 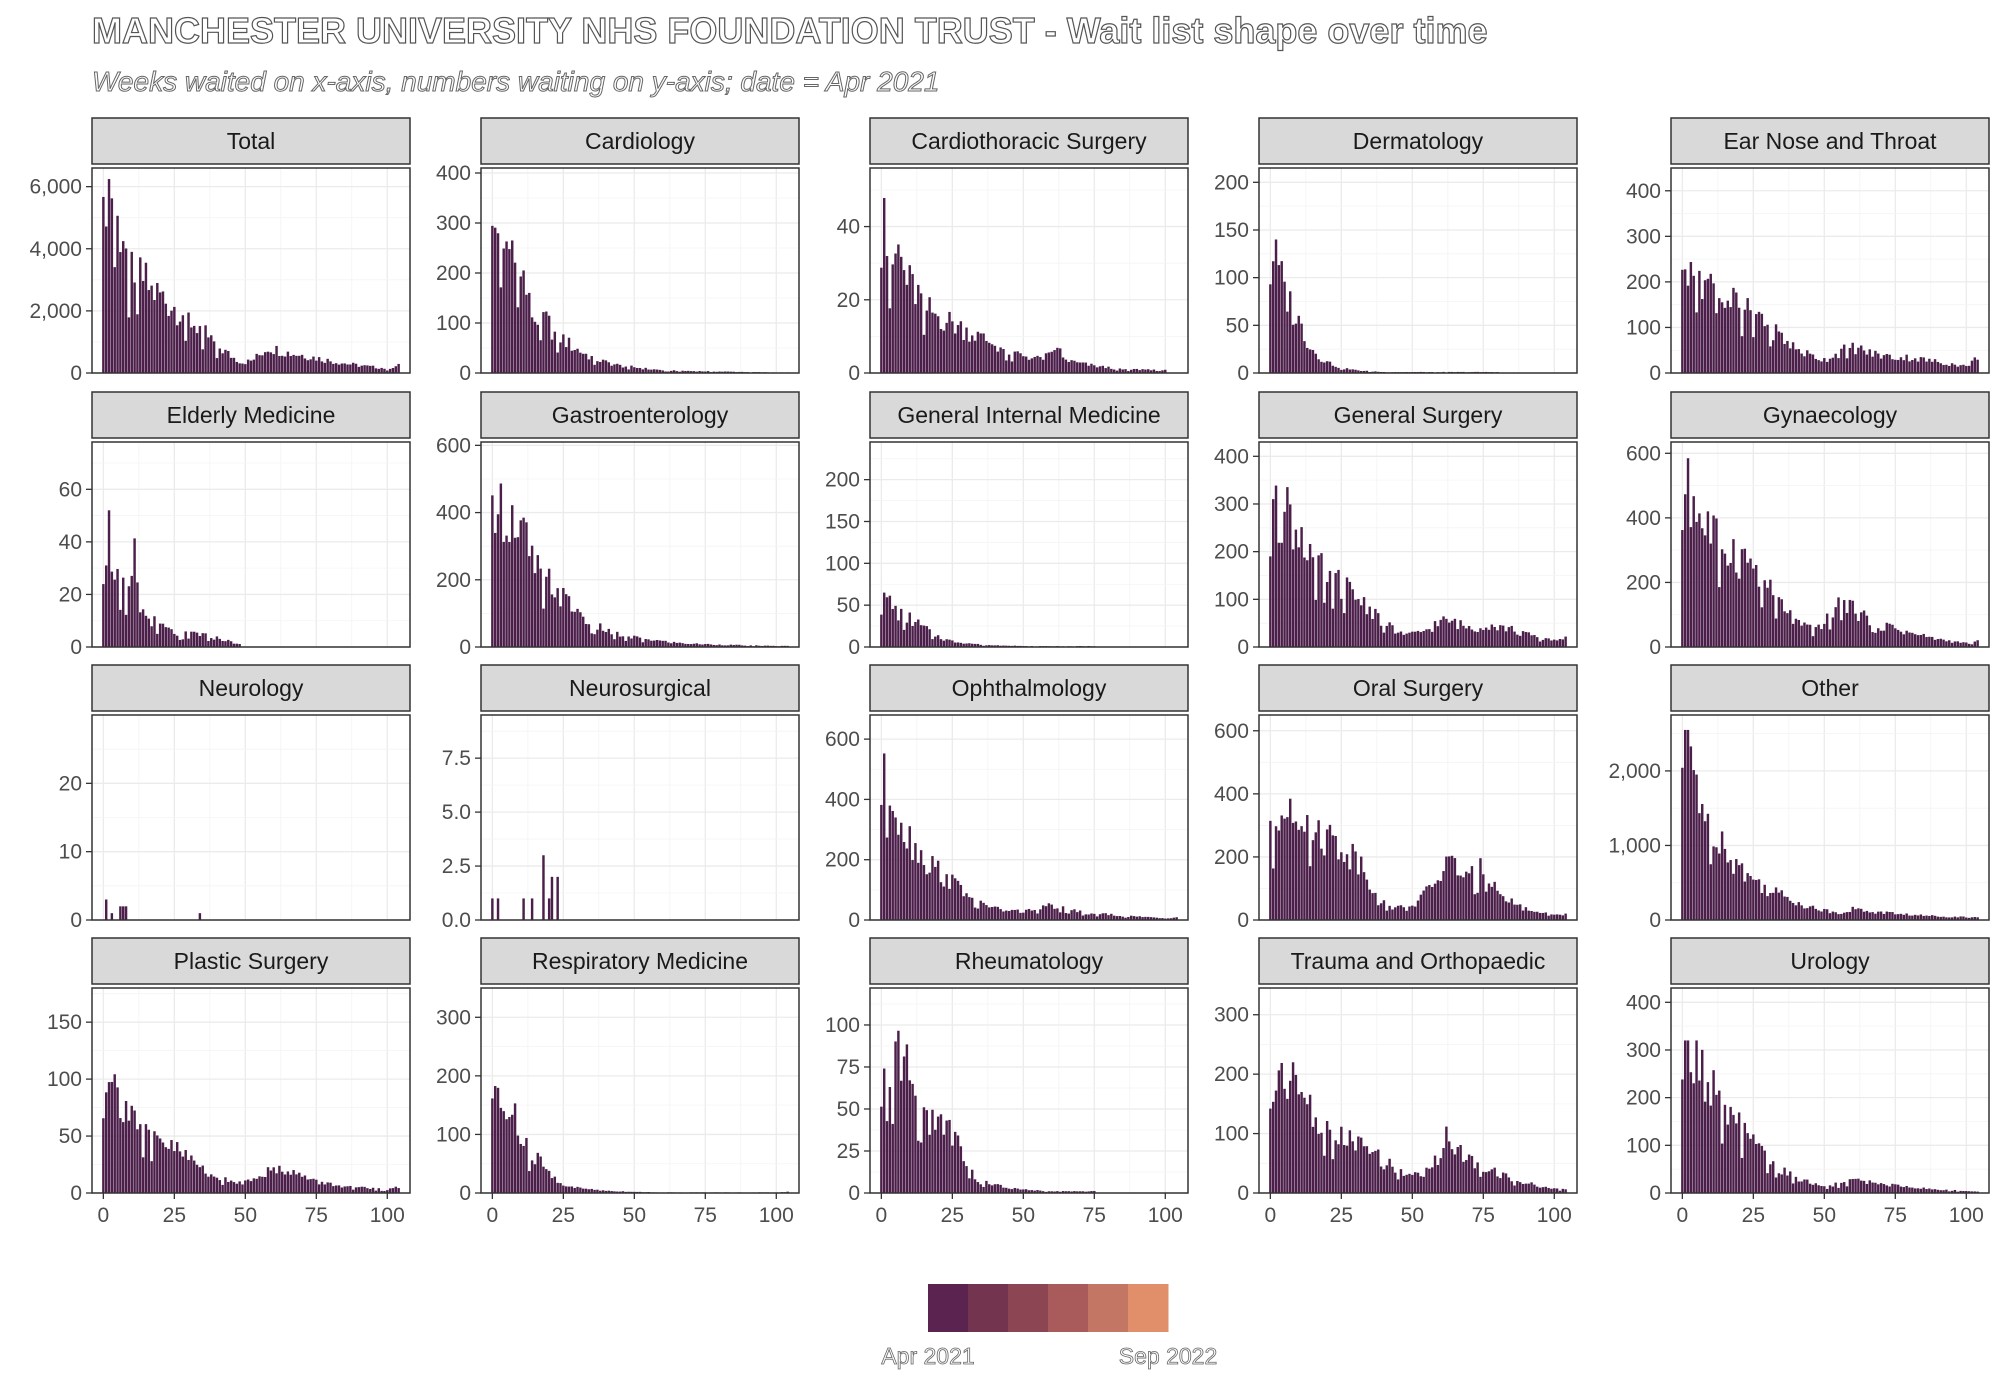 What do you see at coordinates (251, 1091) in the screenshot?
I see `gridlines` at bounding box center [251, 1091].